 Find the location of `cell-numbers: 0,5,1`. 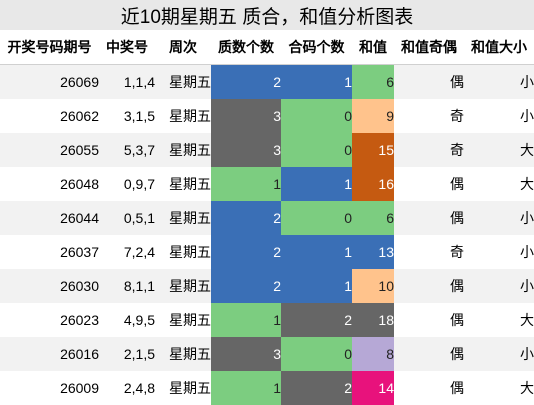

cell-numbers: 0,5,1 is located at coordinates (127, 218).